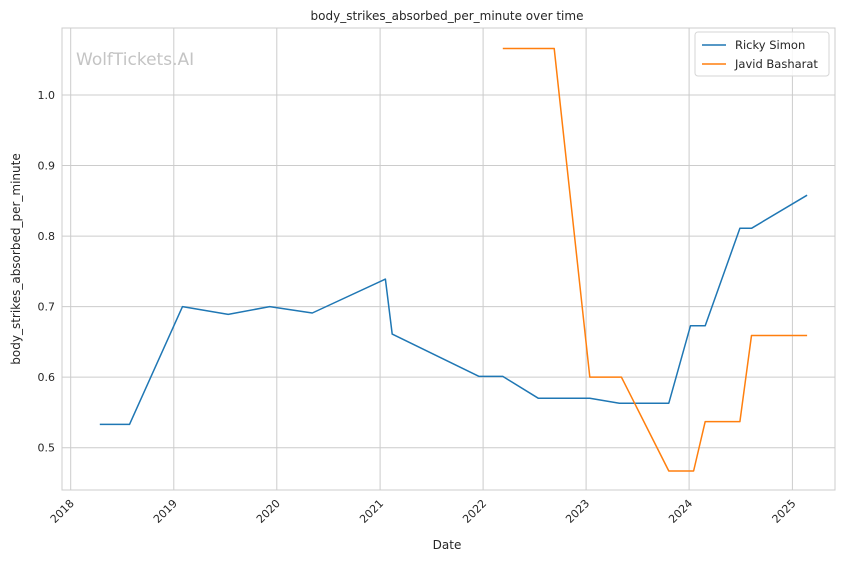 The height and width of the screenshot is (565, 844). What do you see at coordinates (47, 95) in the screenshot?
I see `y-tick-label: 1.0` at bounding box center [47, 95].